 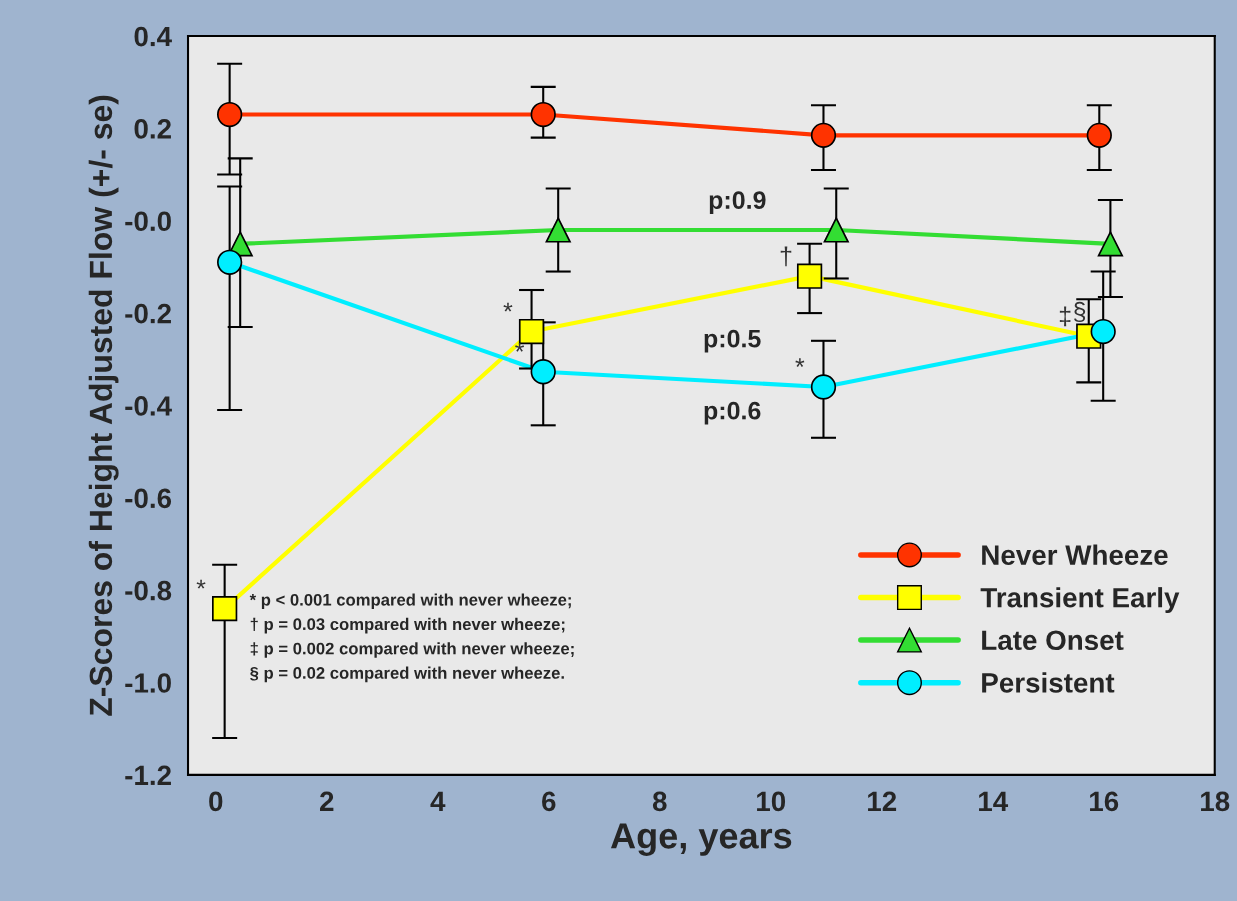 What do you see at coordinates (786, 256) in the screenshot?
I see `annotation: †` at bounding box center [786, 256].